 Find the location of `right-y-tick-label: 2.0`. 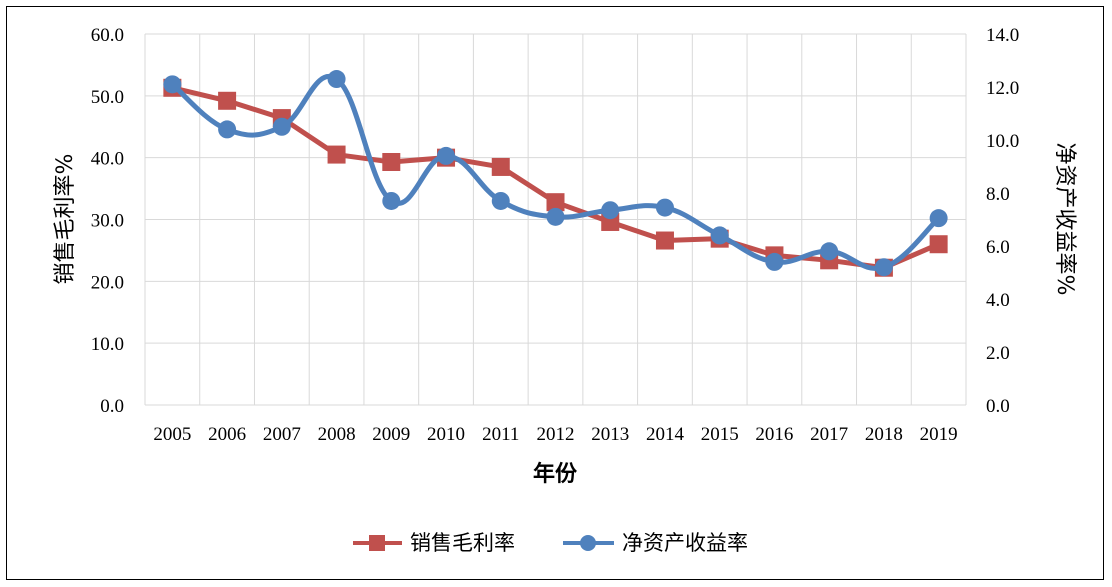

right-y-tick-label: 2.0 is located at coordinates (998, 353).